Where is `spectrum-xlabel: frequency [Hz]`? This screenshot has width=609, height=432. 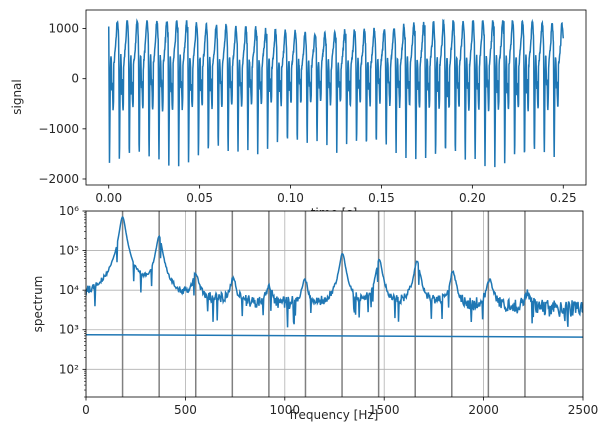 spectrum-xlabel: frequency [Hz] is located at coordinates (334, 415).